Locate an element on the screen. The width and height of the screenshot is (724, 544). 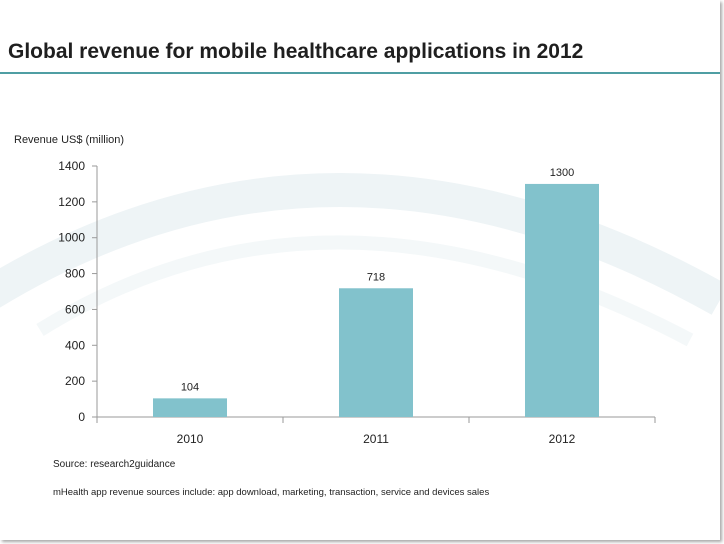
bar-2012 is located at coordinates (562, 300).